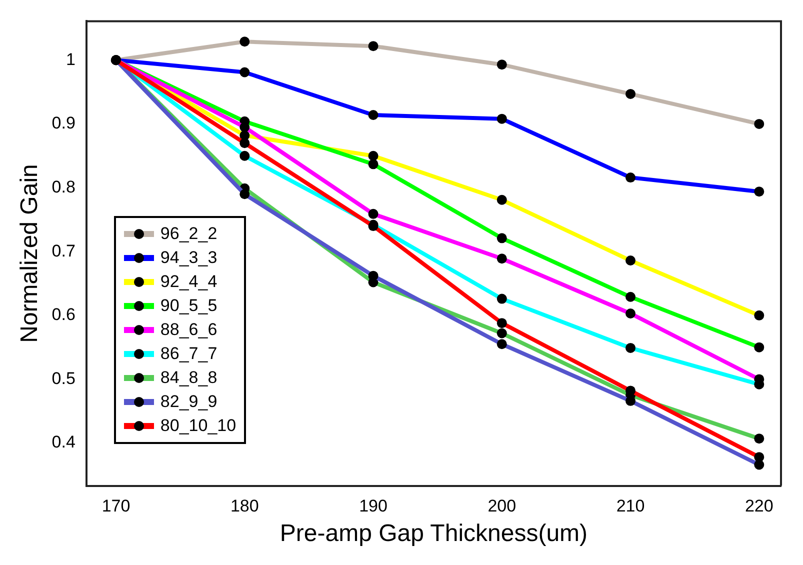 This screenshot has height=565, width=803. What do you see at coordinates (189, 402) in the screenshot?
I see `legend-label: 82_9_9` at bounding box center [189, 402].